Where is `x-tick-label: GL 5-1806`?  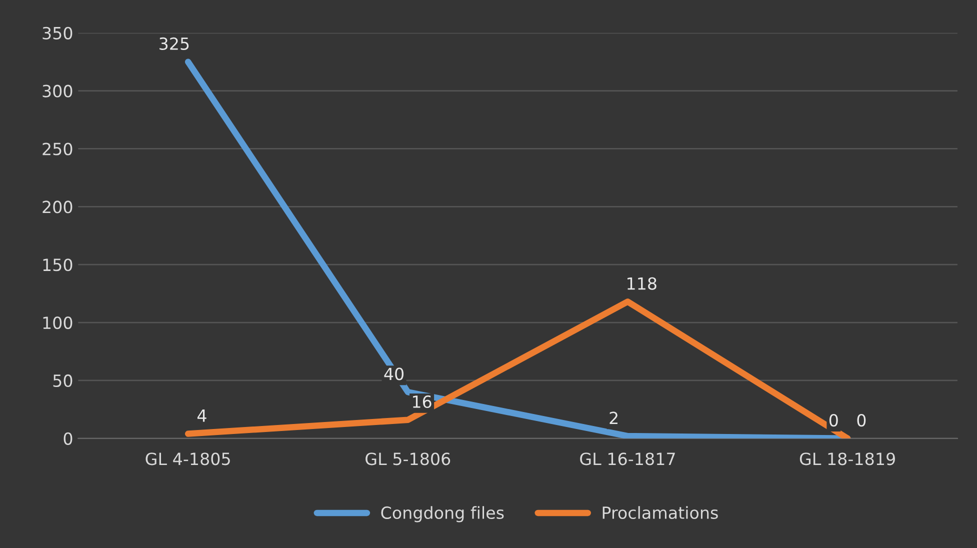
x-tick-label: GL 5-1806 is located at coordinates (408, 459).